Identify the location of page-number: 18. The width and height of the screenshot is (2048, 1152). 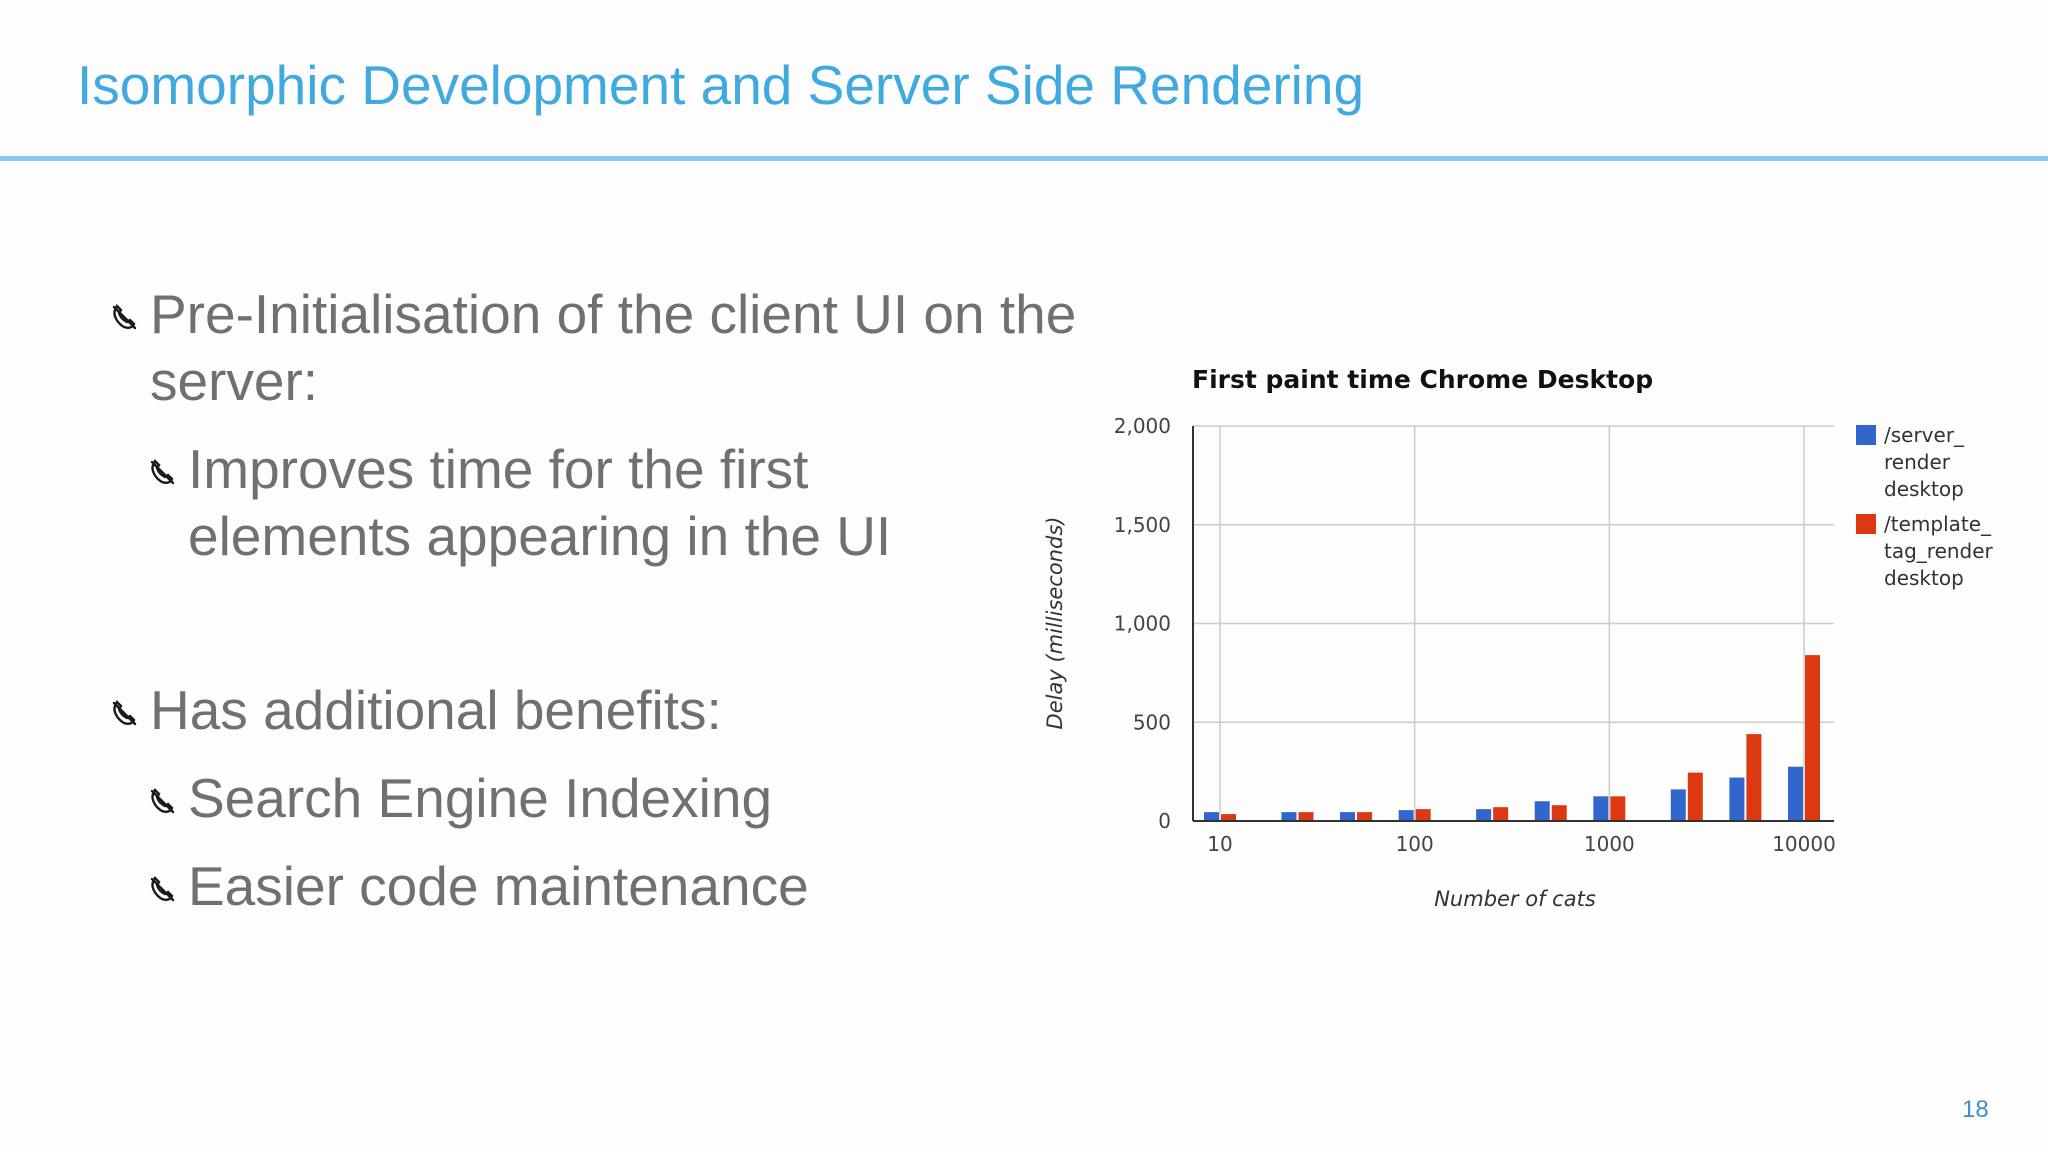
(1975, 1109).